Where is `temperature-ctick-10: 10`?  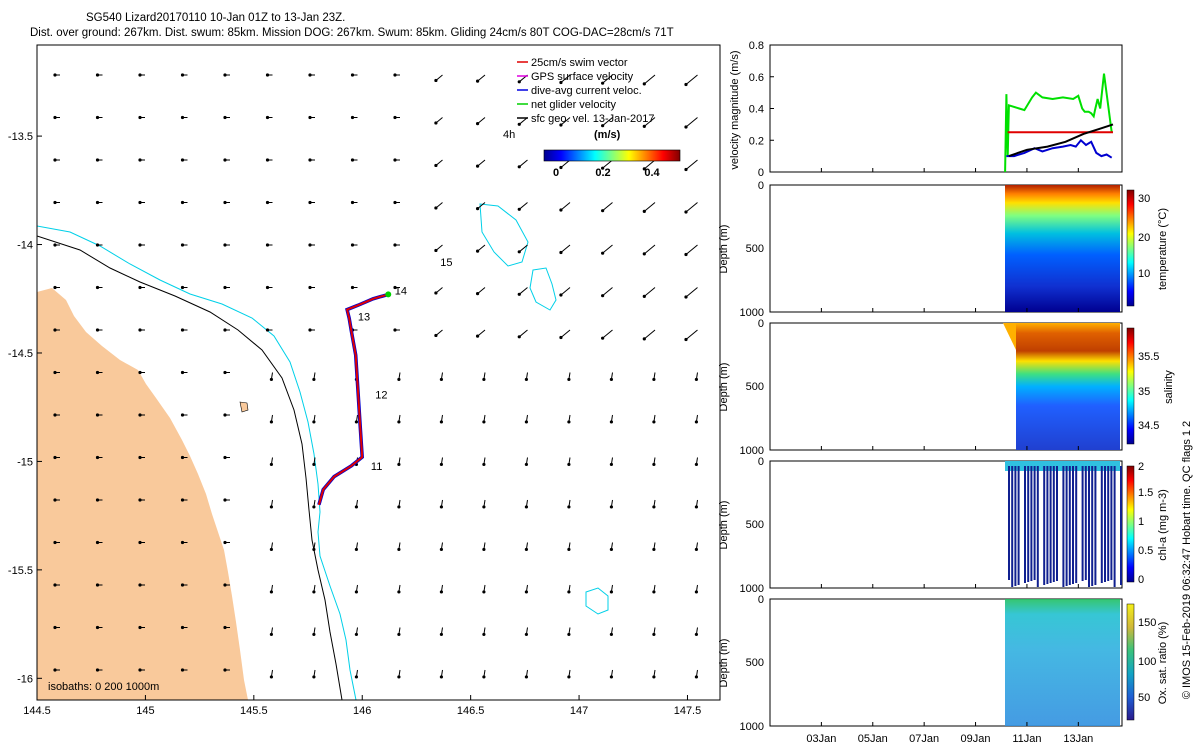
temperature-ctick-10: 10 is located at coordinates (1144, 274).